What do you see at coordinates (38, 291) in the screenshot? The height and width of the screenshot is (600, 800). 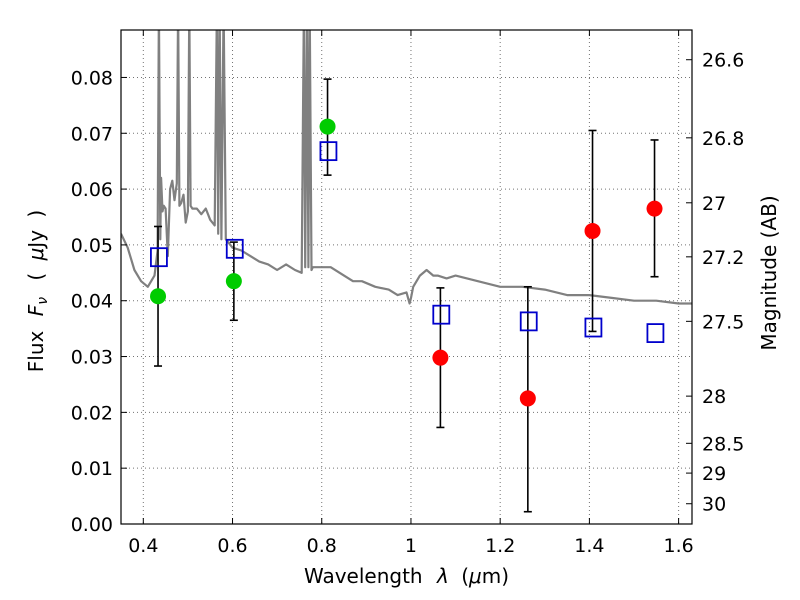 I see `y-axis-label: Flux Fν ( μJy )` at bounding box center [38, 291].